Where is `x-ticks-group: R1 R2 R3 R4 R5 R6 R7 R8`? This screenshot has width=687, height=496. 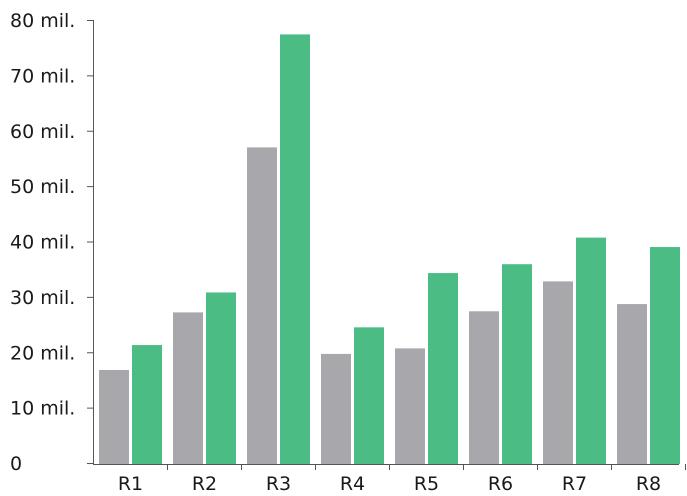 x-ticks-group: R1 R2 R3 R4 R5 R6 R7 R8 is located at coordinates (402, 479).